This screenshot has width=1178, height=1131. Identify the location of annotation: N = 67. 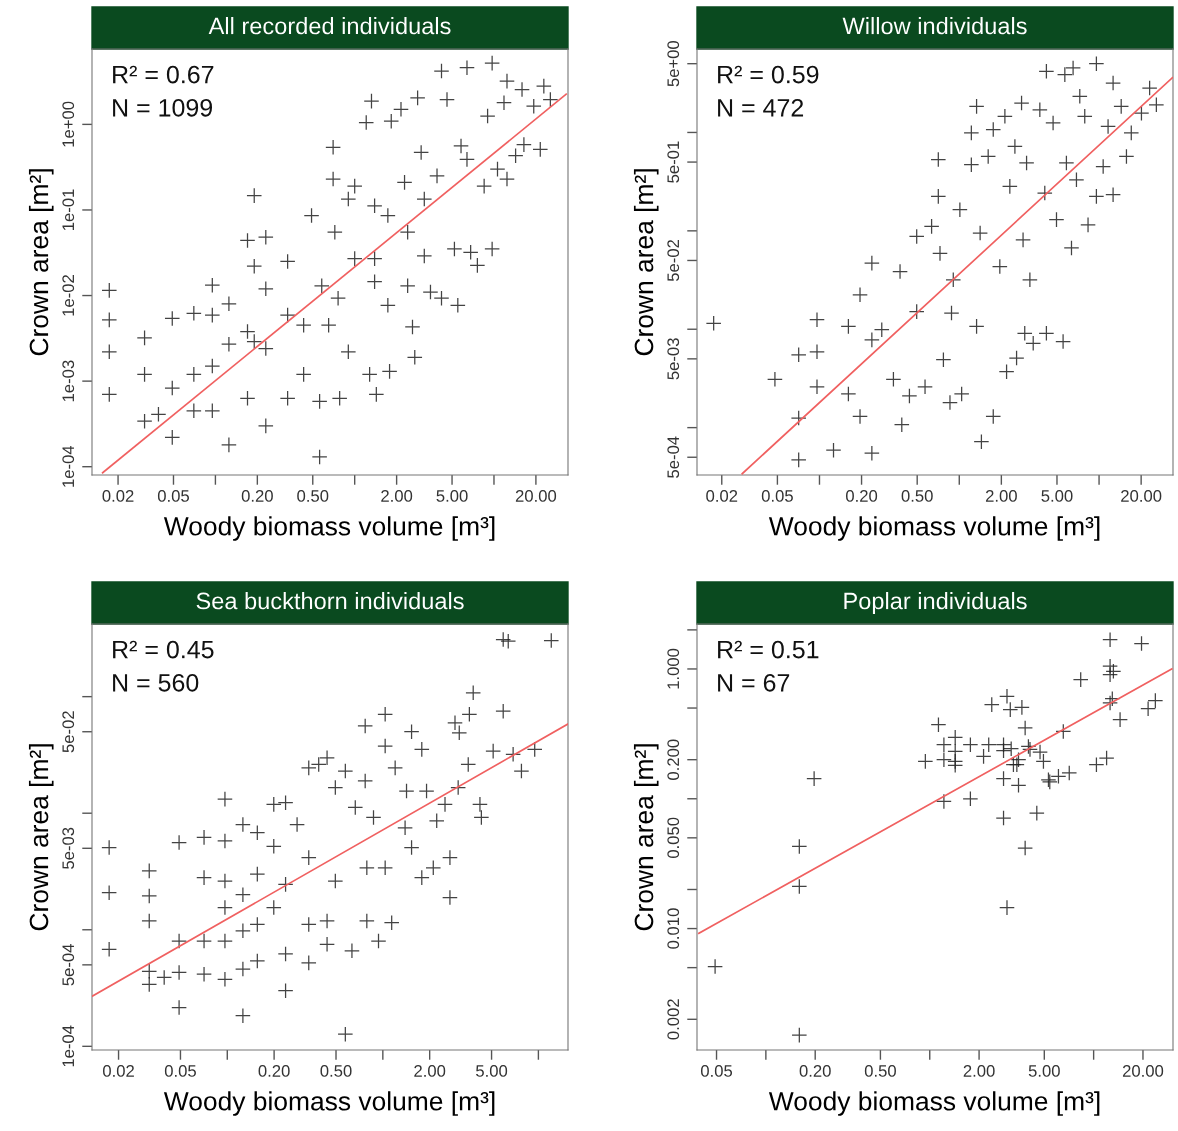
(754, 682).